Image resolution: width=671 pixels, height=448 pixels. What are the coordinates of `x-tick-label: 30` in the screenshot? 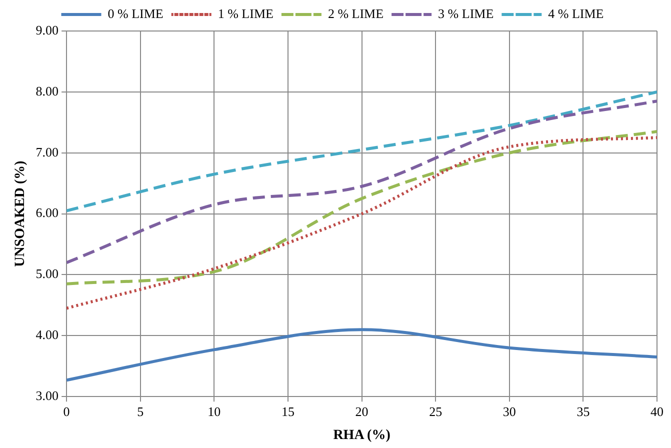 It's located at (509, 411).